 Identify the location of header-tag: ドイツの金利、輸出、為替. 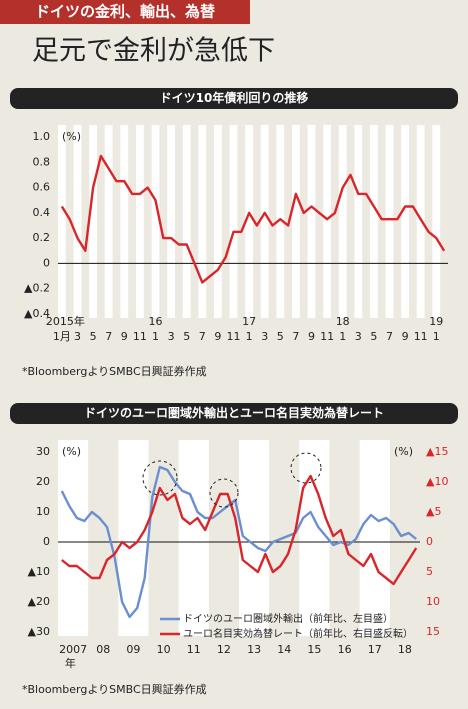
(125, 12).